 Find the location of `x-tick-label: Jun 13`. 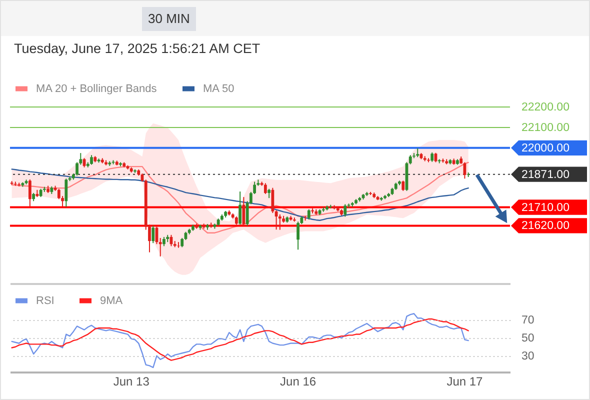

x-tick-label: Jun 13 is located at coordinates (131, 381).